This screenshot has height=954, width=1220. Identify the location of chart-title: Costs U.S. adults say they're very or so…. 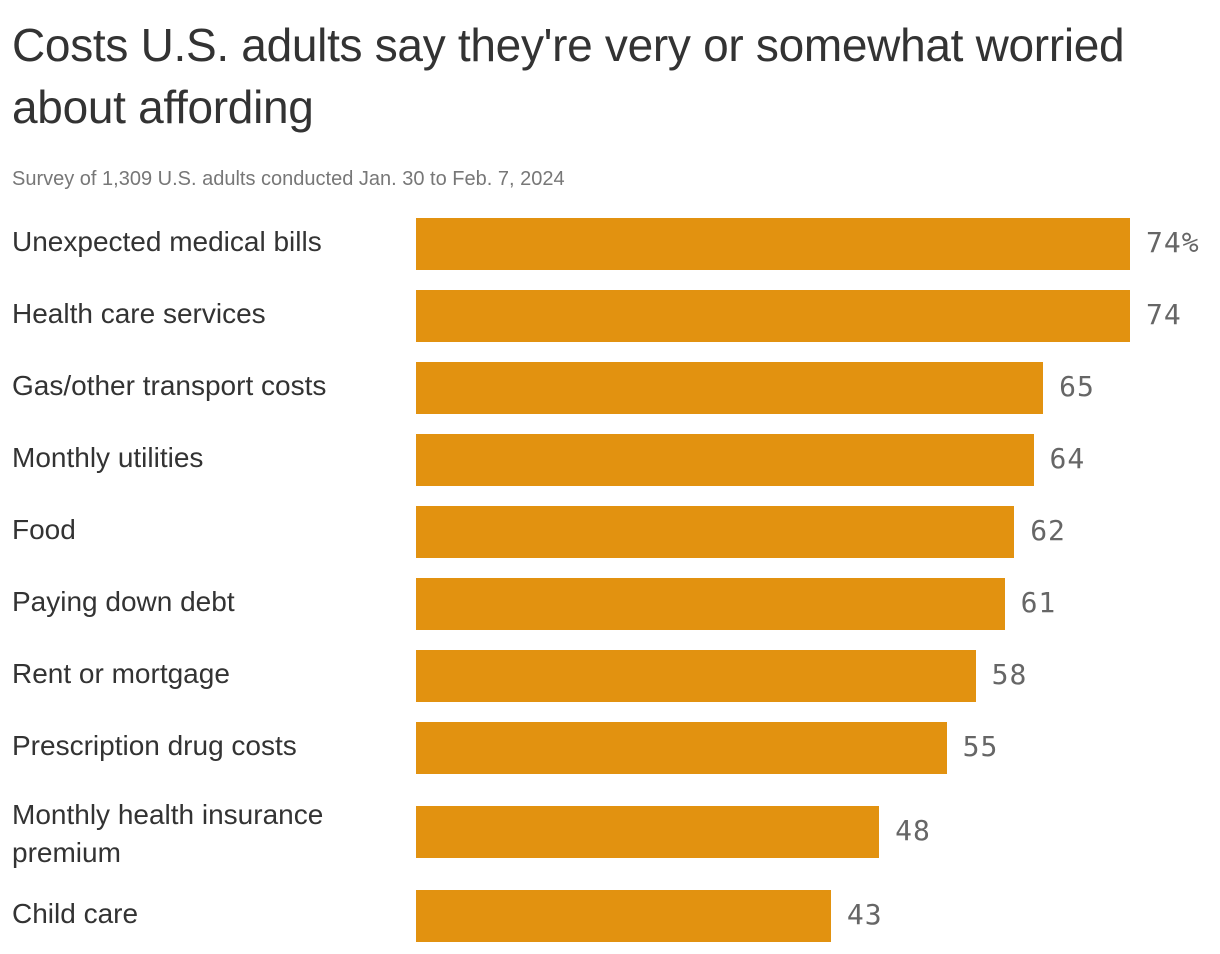
(568, 76).